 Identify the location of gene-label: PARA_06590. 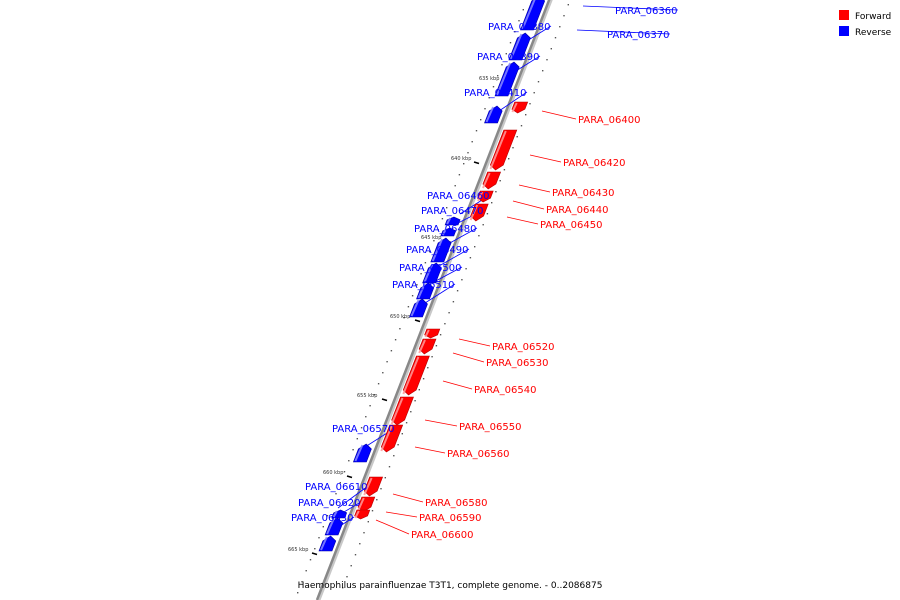
(450, 518).